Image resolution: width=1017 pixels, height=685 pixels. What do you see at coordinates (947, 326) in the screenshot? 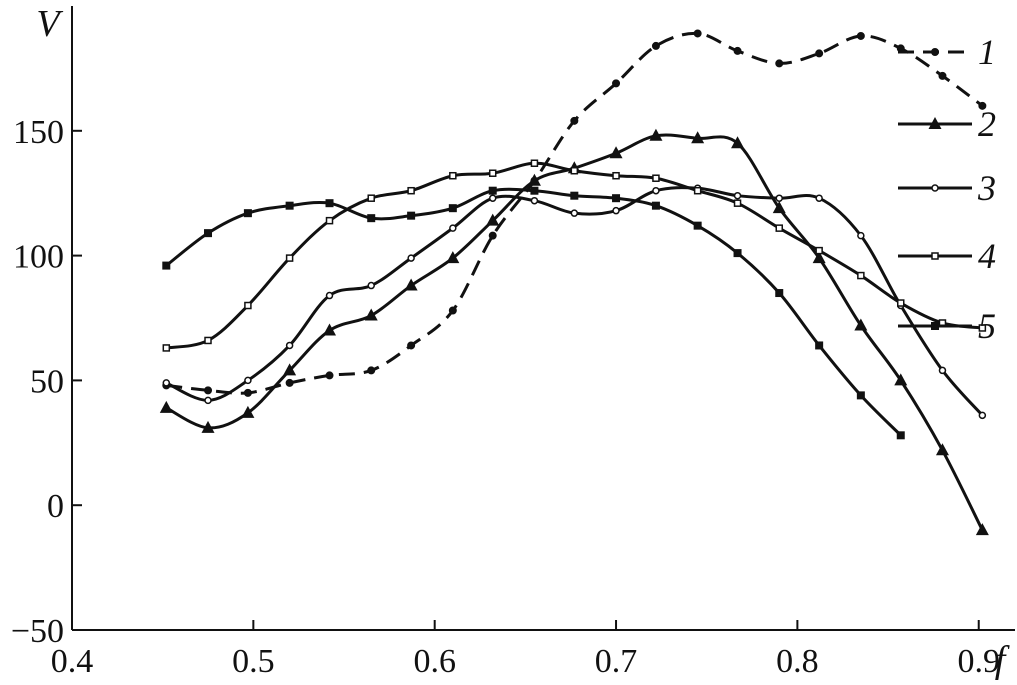
I see `legend-item-5: 5` at bounding box center [947, 326].